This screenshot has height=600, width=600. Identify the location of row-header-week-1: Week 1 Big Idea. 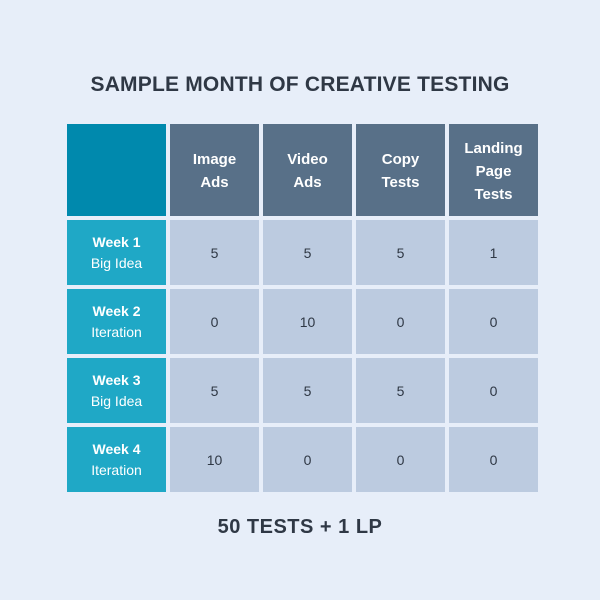
(116, 252).